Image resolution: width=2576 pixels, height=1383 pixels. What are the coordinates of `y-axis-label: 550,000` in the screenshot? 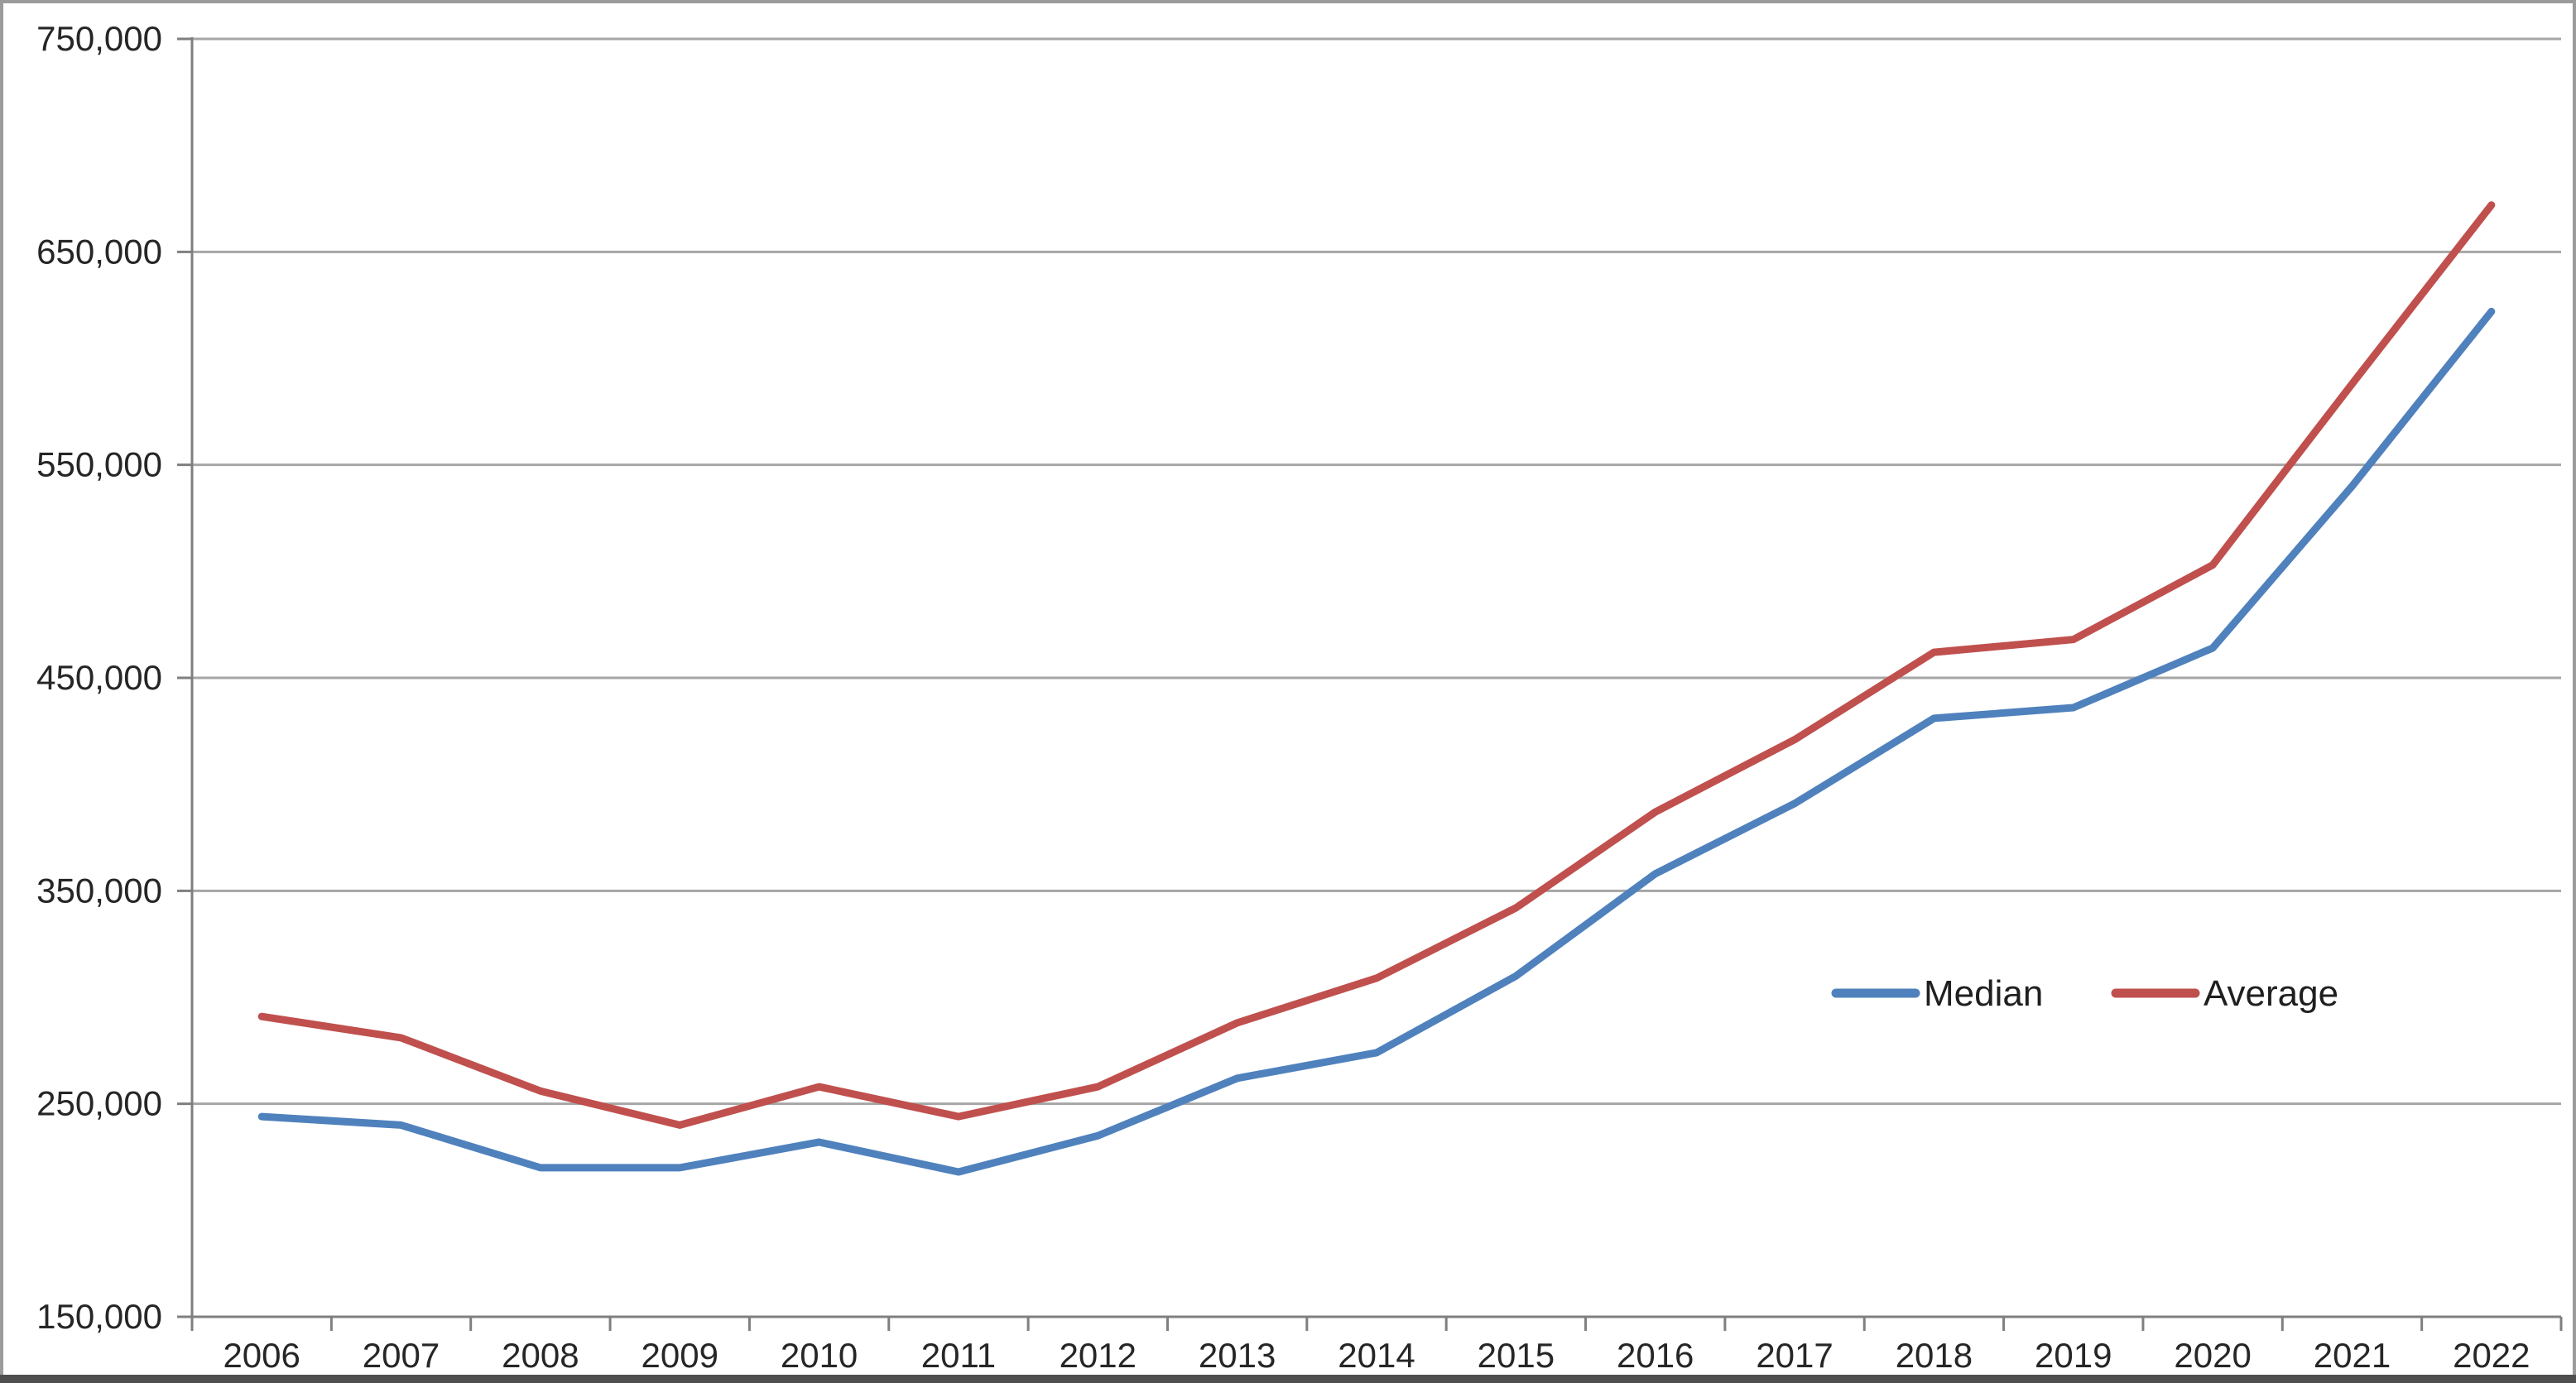 It's located at (99, 465).